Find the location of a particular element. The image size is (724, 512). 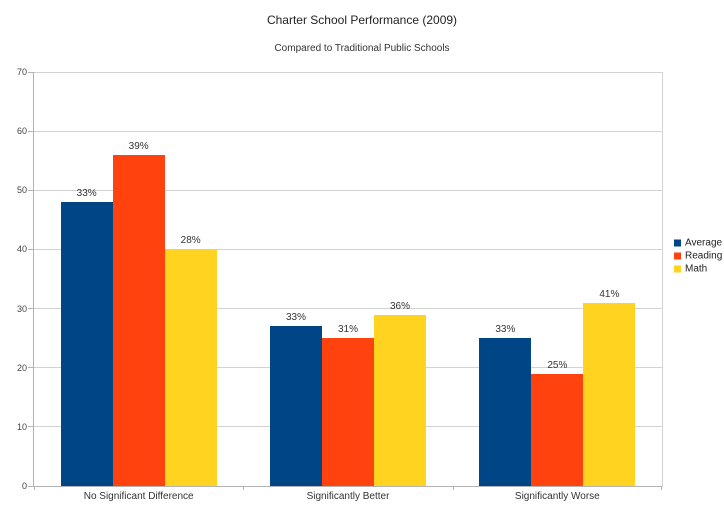

legend-label: Math is located at coordinates (696, 269).